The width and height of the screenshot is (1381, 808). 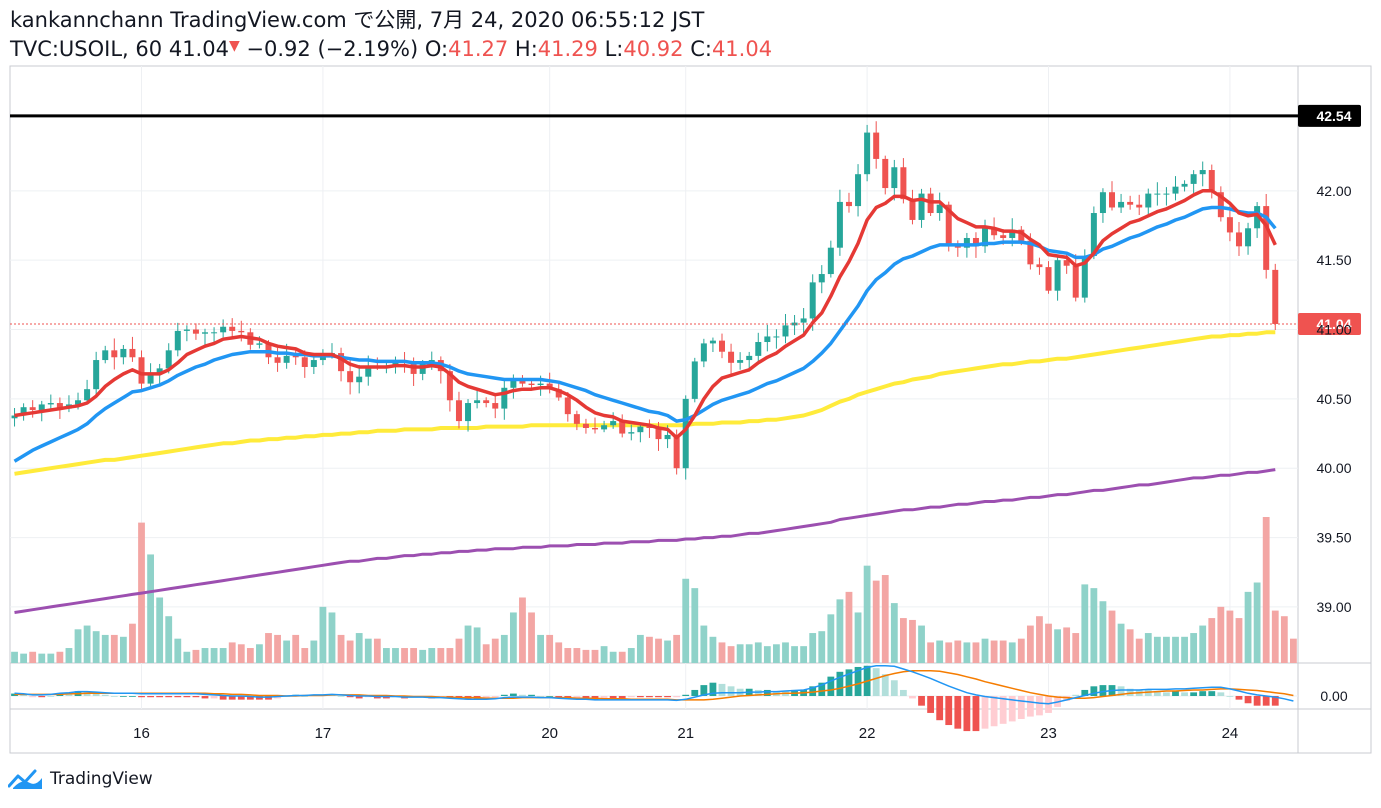 What do you see at coordinates (654, 698) in the screenshot?
I see `macd-pane` at bounding box center [654, 698].